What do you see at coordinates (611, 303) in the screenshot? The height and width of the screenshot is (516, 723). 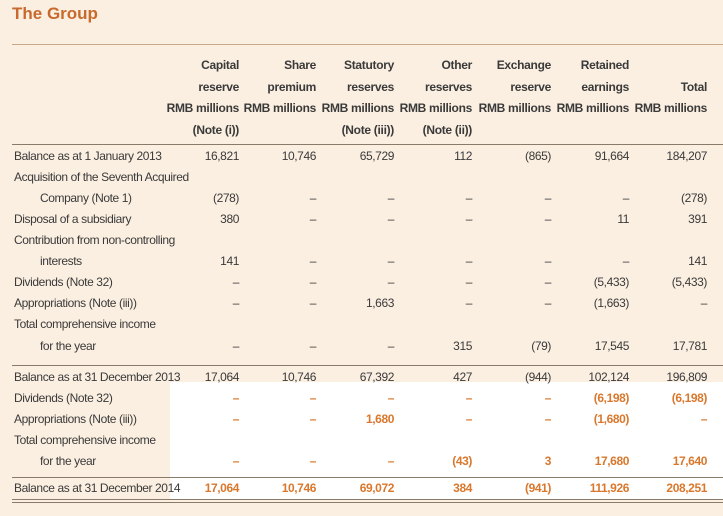 I see `cell-value: (1,663)` at bounding box center [611, 303].